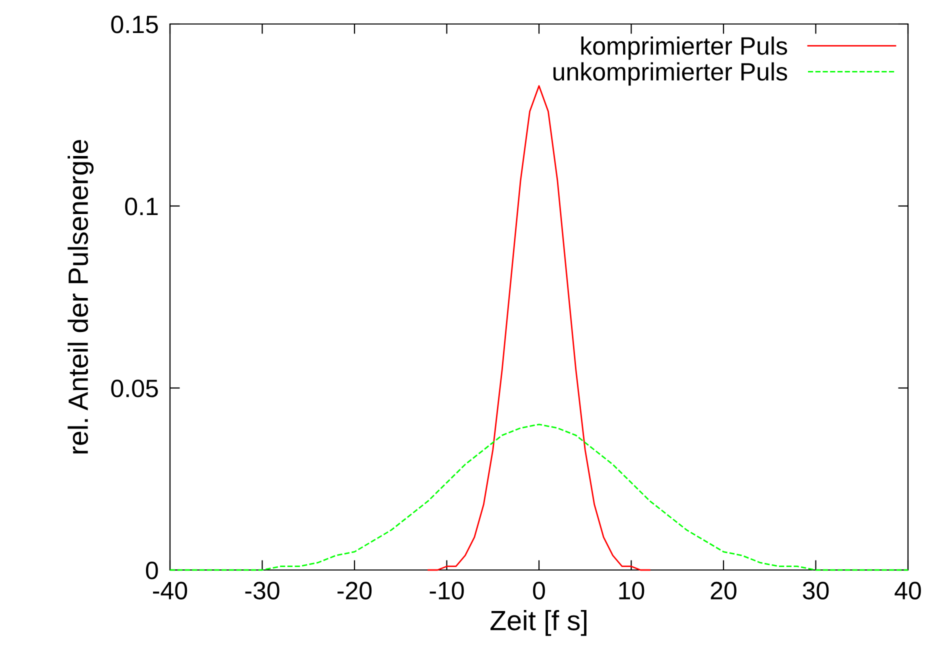 The image size is (930, 660). What do you see at coordinates (170, 591) in the screenshot?
I see `x-tick-label: -40` at bounding box center [170, 591].